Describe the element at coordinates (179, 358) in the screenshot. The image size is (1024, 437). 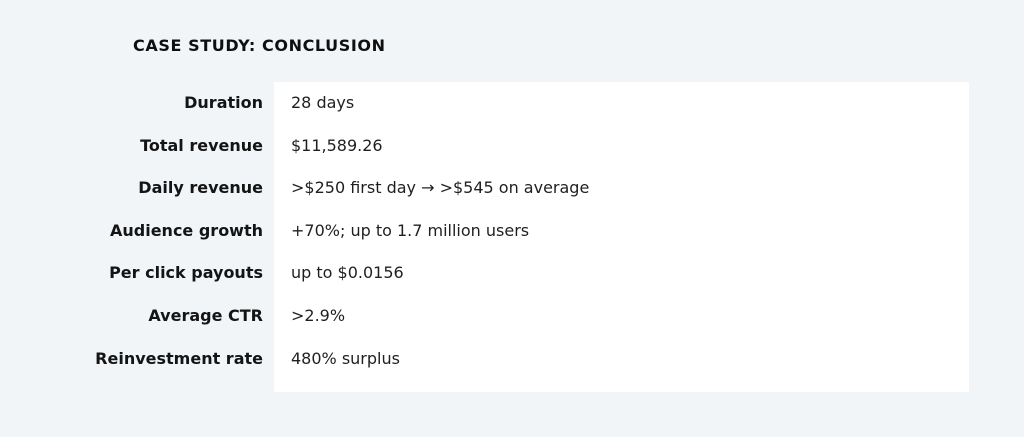
I see `row-label: Reinvestment rate` at that location.